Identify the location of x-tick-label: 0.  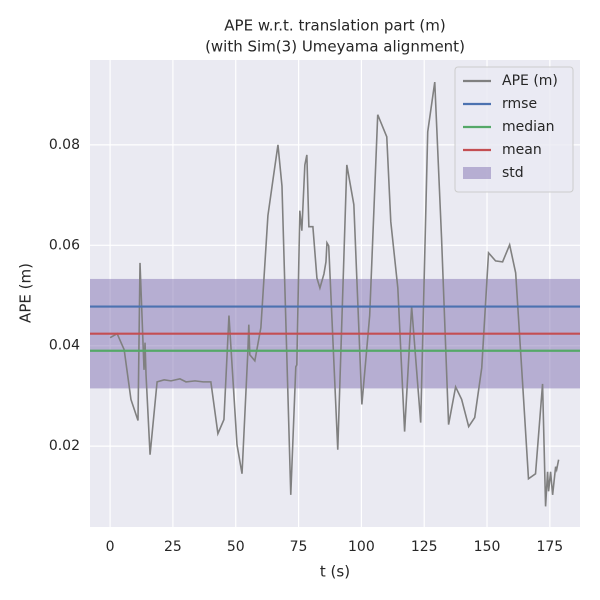
(110, 547).